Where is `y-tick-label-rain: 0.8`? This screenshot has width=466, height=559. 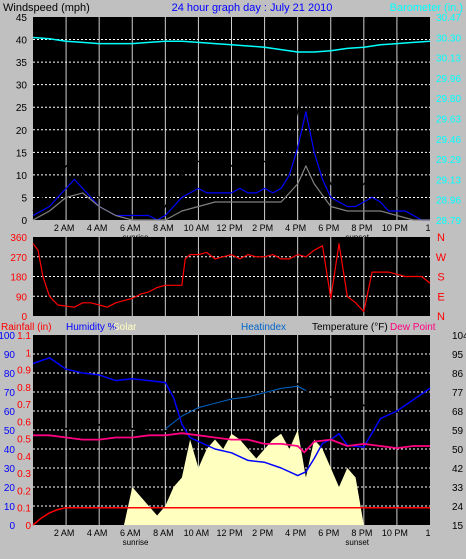
y-tick-label-rain: 0.8 is located at coordinates (24, 388).